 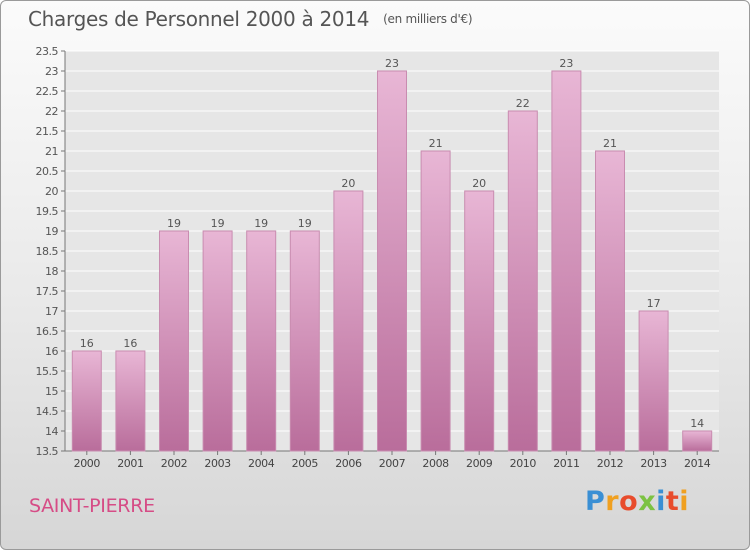 What do you see at coordinates (51, 431) in the screenshot?
I see `y-tick-label: 14` at bounding box center [51, 431].